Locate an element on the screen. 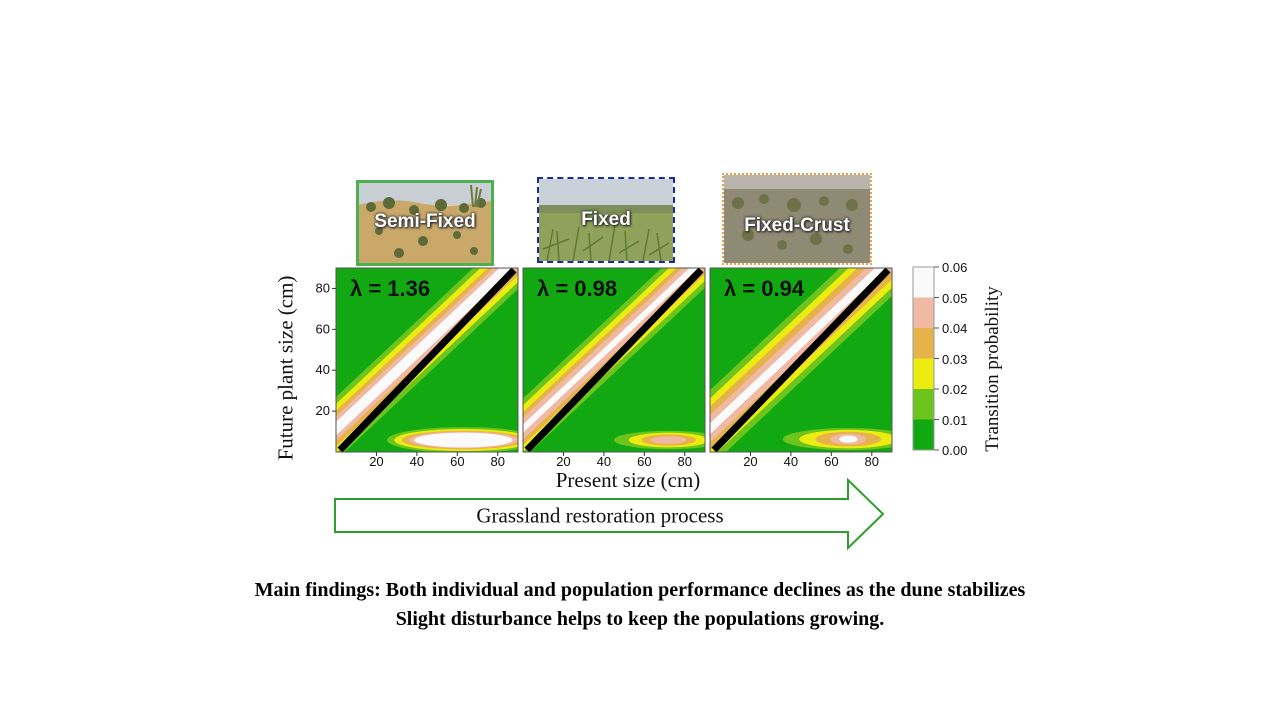 This screenshot has width=1280, height=720. photo-label: Semi-Fixed is located at coordinates (425, 221).